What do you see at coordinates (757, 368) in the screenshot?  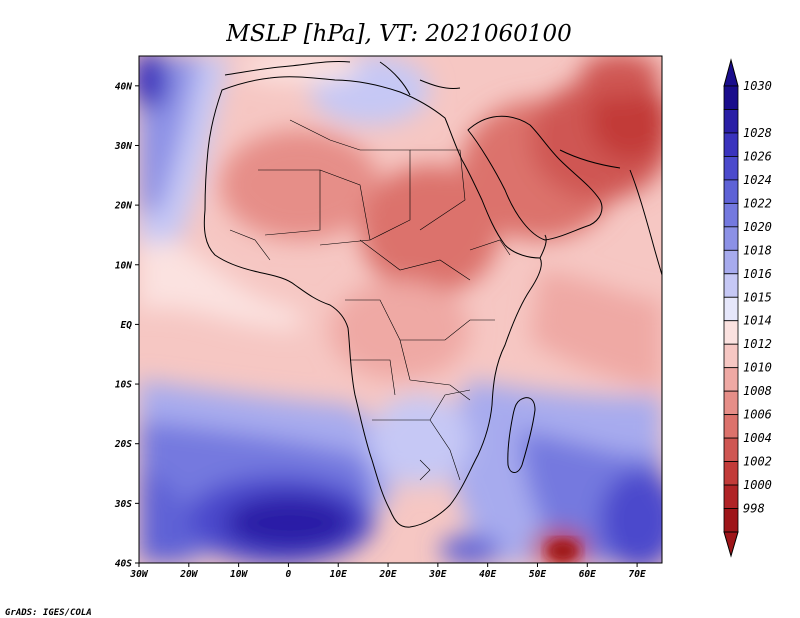 I see `colorbar-label: 1010` at bounding box center [757, 368].